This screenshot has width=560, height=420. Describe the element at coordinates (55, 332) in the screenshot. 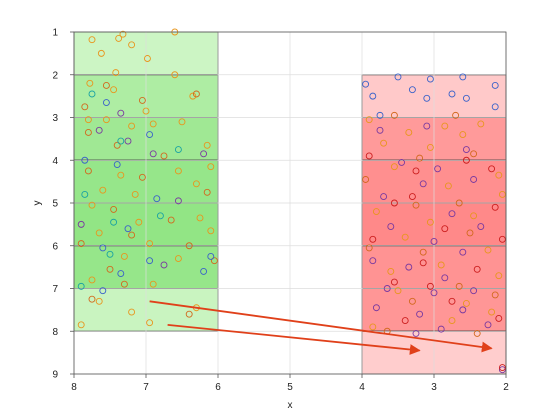

I see `y-tick-label: 8` at that location.